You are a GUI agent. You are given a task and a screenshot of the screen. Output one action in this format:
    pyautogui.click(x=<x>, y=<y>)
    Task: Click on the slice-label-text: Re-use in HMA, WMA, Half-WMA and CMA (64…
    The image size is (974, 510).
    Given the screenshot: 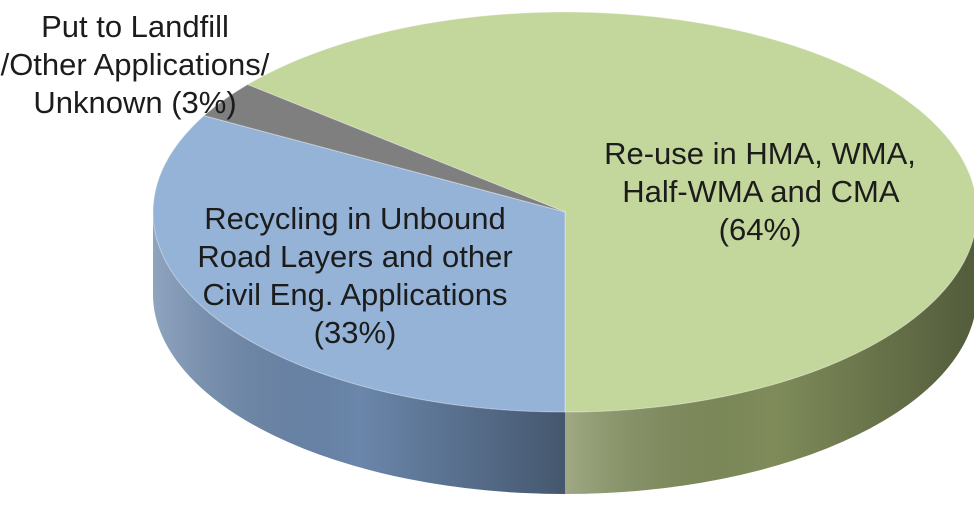 What is the action you would take?
    pyautogui.click(x=760, y=192)
    